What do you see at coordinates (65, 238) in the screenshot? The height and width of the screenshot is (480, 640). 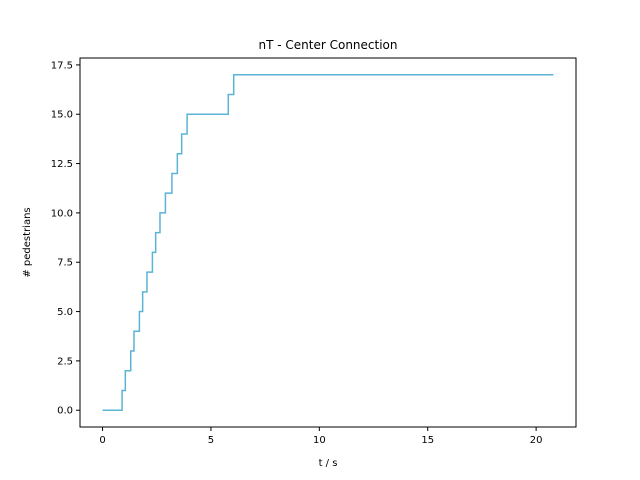 I see `y-axis: 0.0 2.5 5.0 7.5 10.0 12.5 15.0 17.5` at bounding box center [65, 238].